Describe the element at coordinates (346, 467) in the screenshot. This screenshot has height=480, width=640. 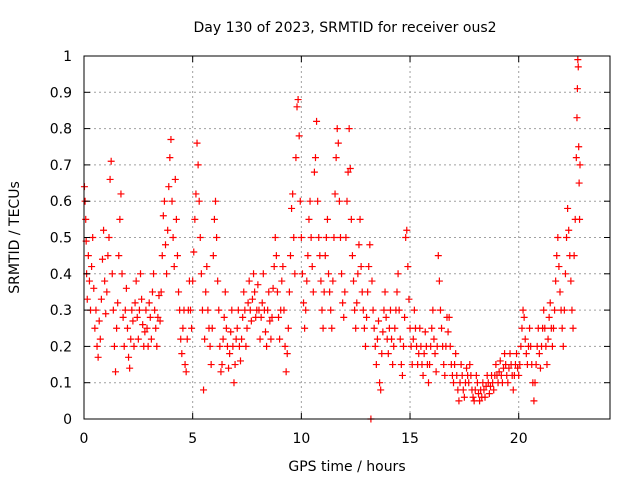
I see `x-axis-label: GPS time / hours` at that location.